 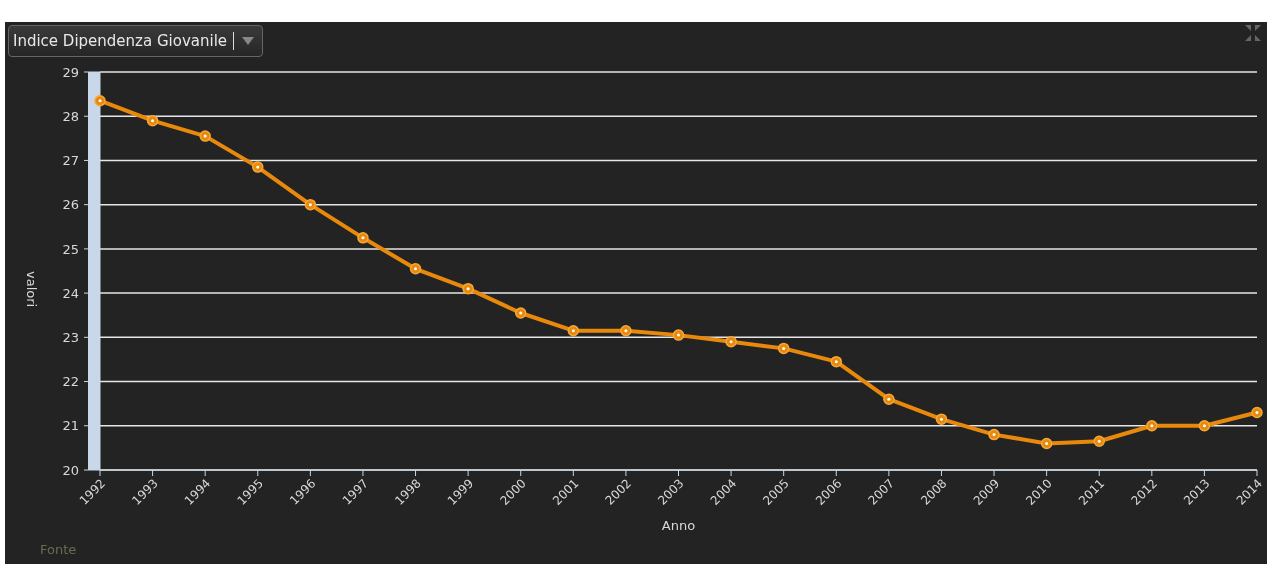 What do you see at coordinates (124, 41) in the screenshot?
I see `chart-title: Indice Dipendenza Giovanile` at bounding box center [124, 41].